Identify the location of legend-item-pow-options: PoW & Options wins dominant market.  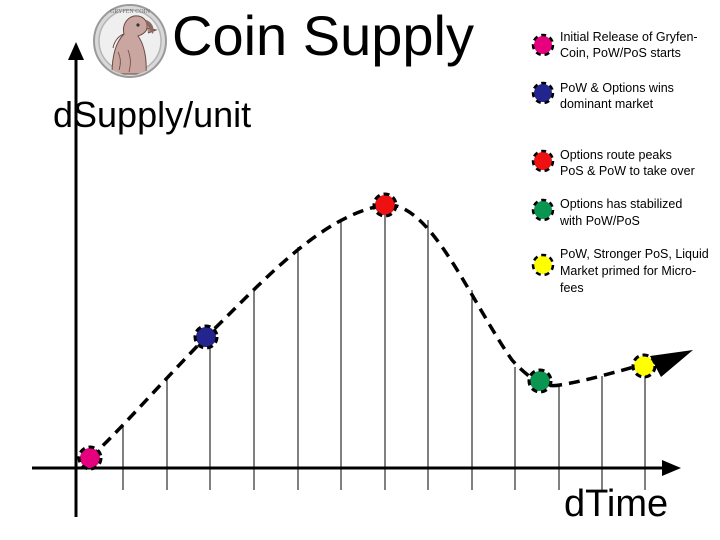
(602, 96).